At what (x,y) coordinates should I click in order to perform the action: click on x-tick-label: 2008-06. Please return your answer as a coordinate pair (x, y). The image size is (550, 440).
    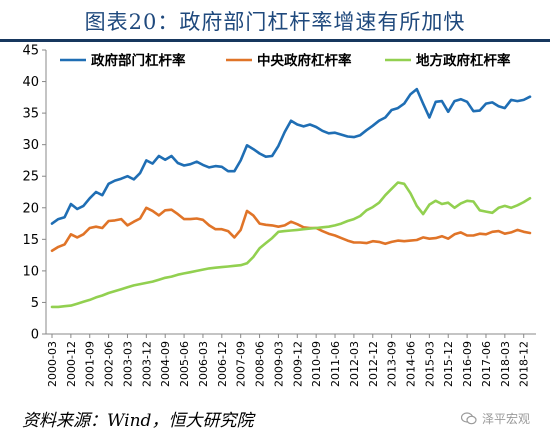
    Looking at the image, I should click on (260, 364).